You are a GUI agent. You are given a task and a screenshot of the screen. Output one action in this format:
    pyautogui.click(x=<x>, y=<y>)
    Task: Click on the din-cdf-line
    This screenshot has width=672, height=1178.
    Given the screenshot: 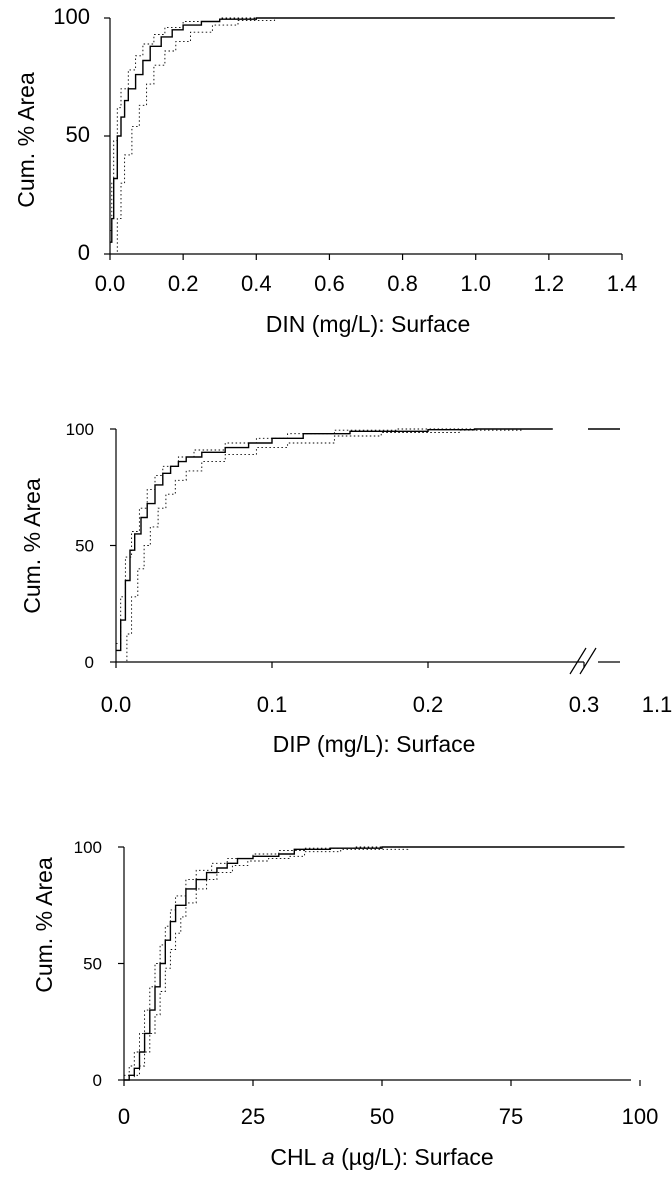 What is the action you would take?
    pyautogui.click(x=362, y=130)
    